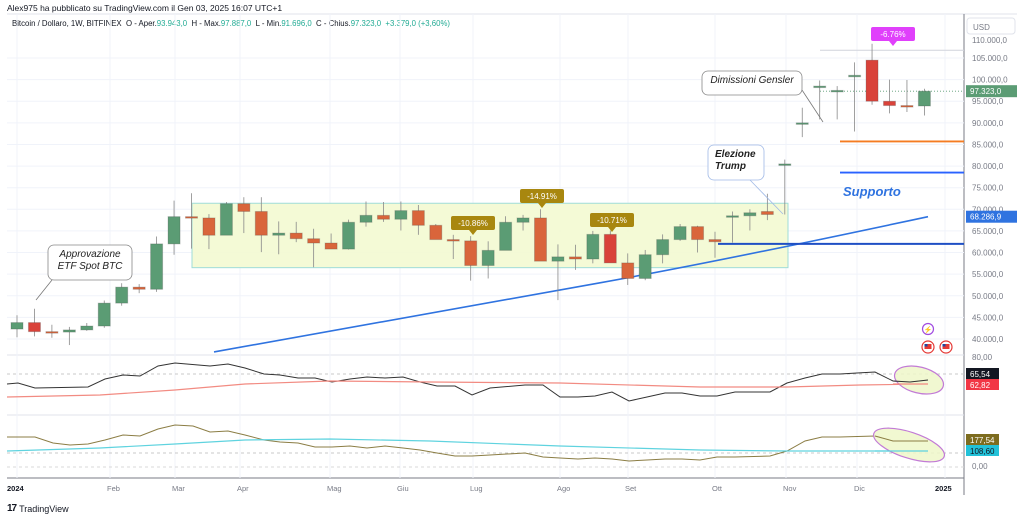  What do you see at coordinates (980, 385) in the screenshot?
I see `svg-text: 62,82` at bounding box center [980, 385].